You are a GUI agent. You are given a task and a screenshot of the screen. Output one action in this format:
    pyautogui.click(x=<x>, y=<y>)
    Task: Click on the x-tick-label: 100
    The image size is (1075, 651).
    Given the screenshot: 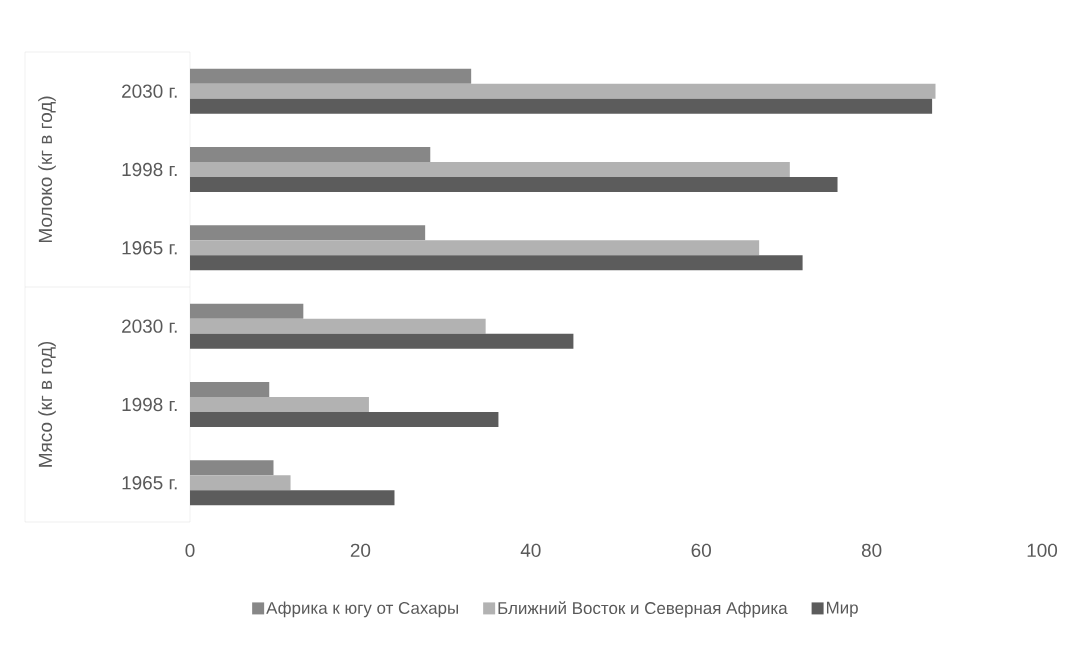 What is the action you would take?
    pyautogui.click(x=1042, y=550)
    